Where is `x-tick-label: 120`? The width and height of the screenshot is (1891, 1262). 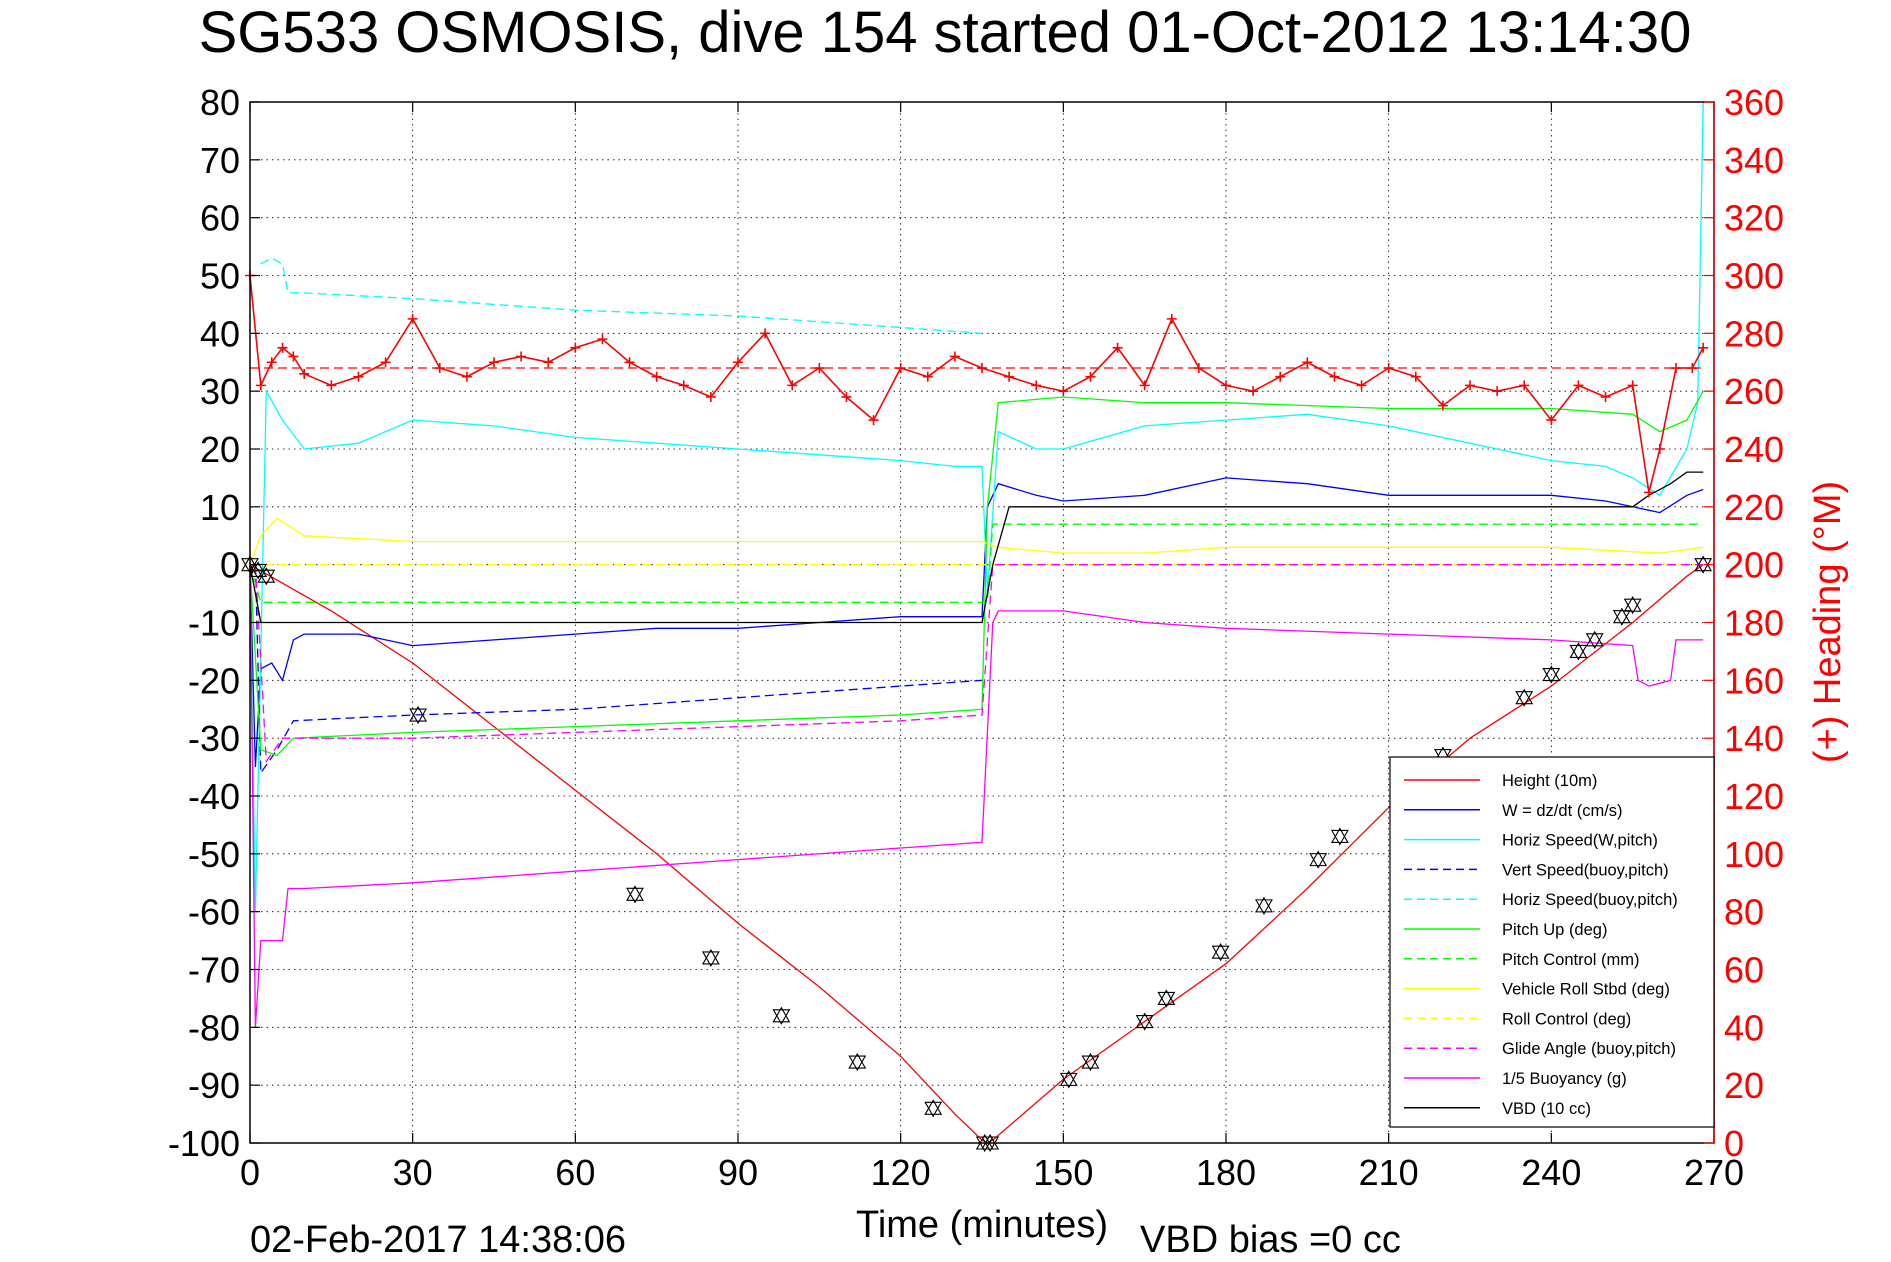 x-tick-label: 120 is located at coordinates (901, 1172).